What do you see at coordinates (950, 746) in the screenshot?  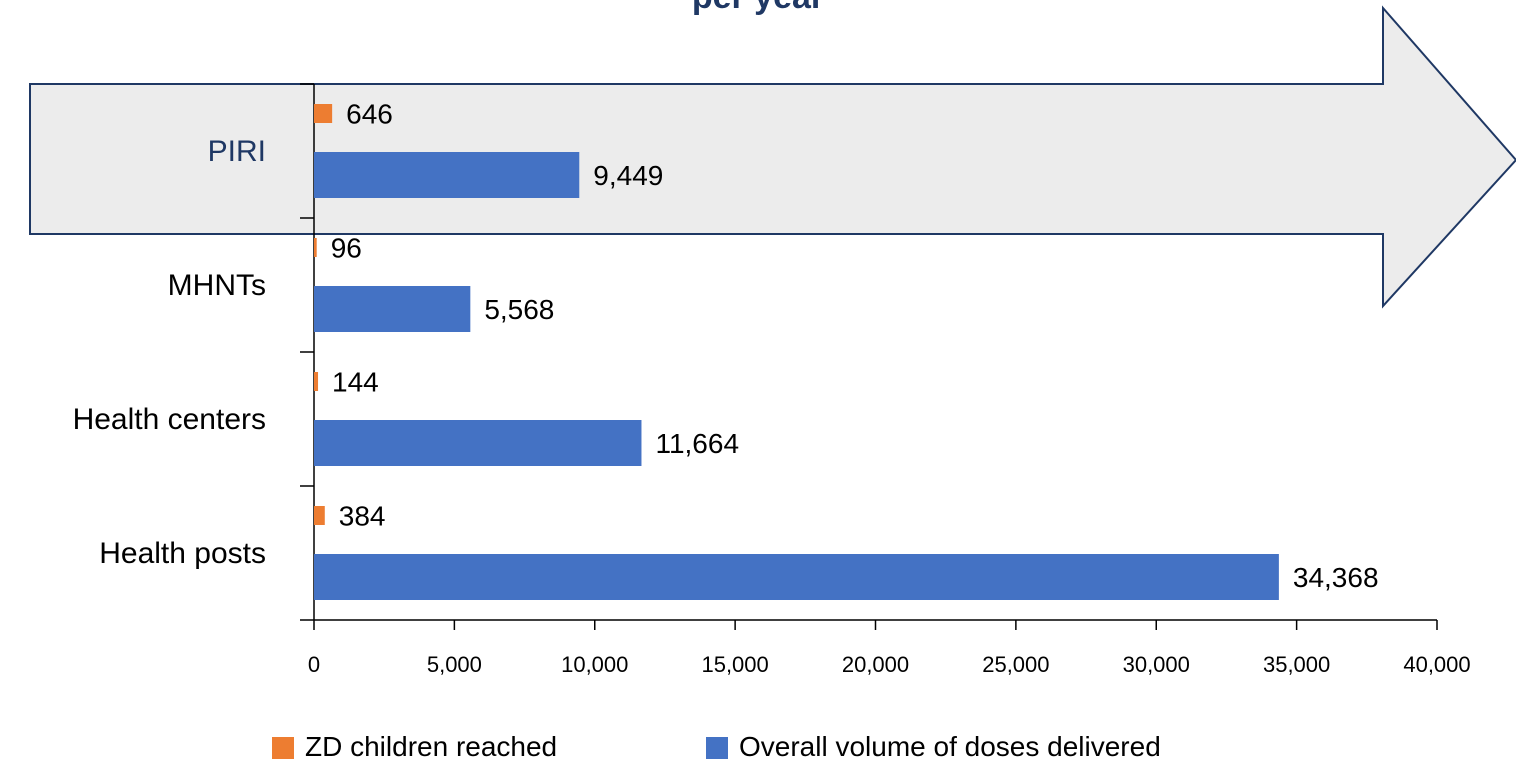 I see `legend-entry: Overall volume of doses delivered` at bounding box center [950, 746].